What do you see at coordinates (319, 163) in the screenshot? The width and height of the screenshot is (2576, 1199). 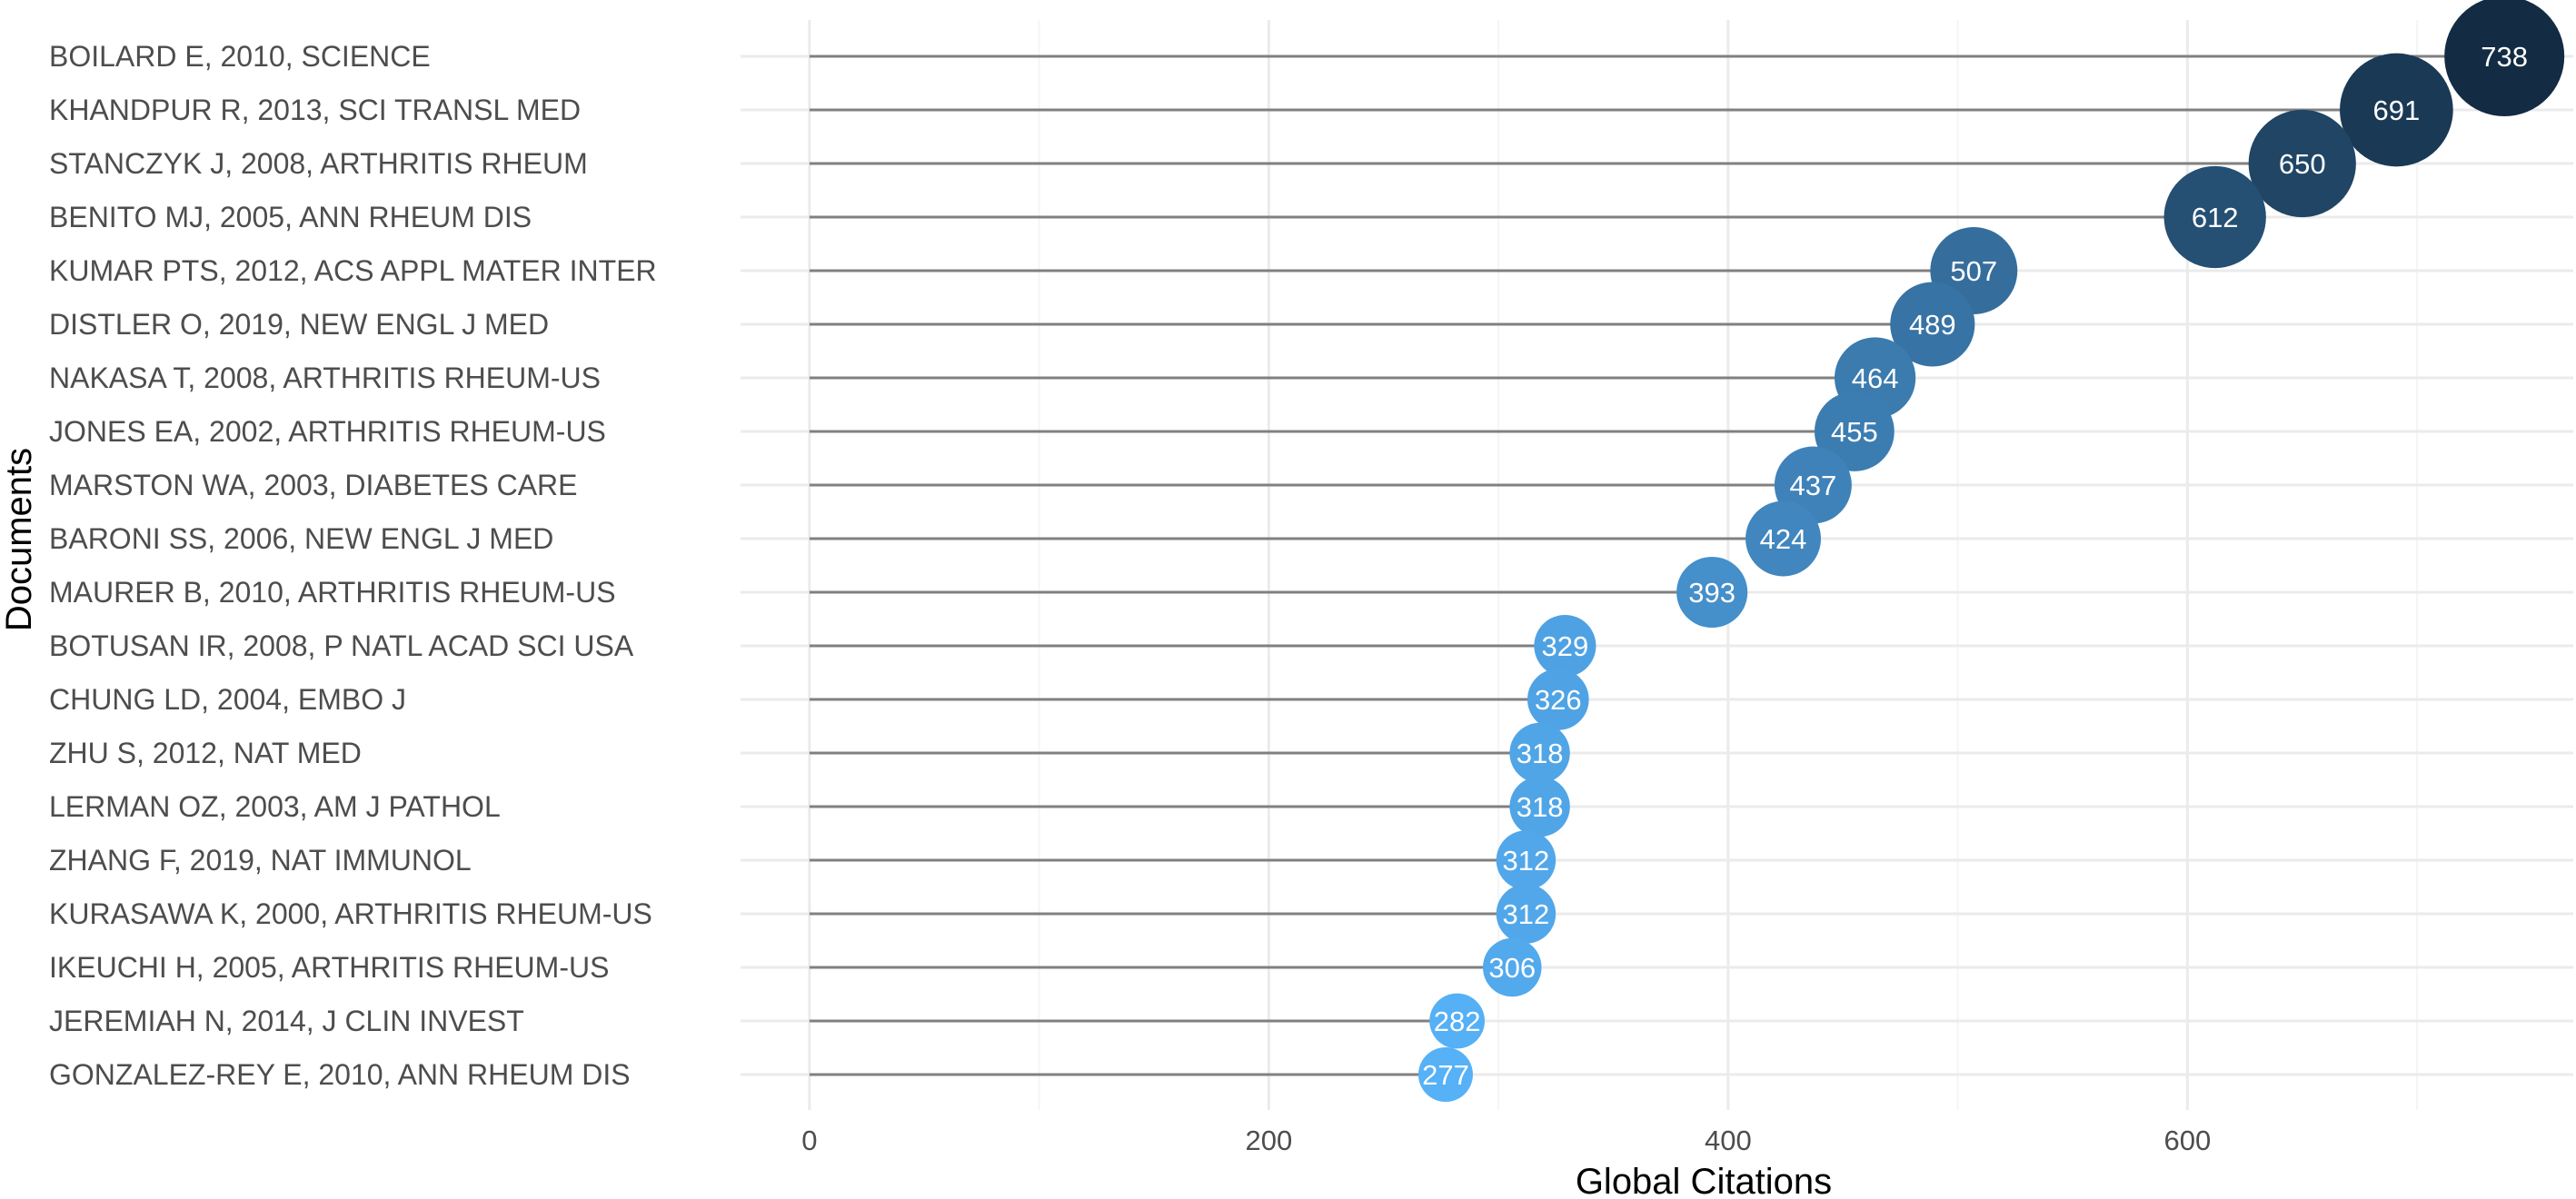 I see `document-label: STANCZYK J, 2008, ARTHRITIS RHEUM` at bounding box center [319, 163].